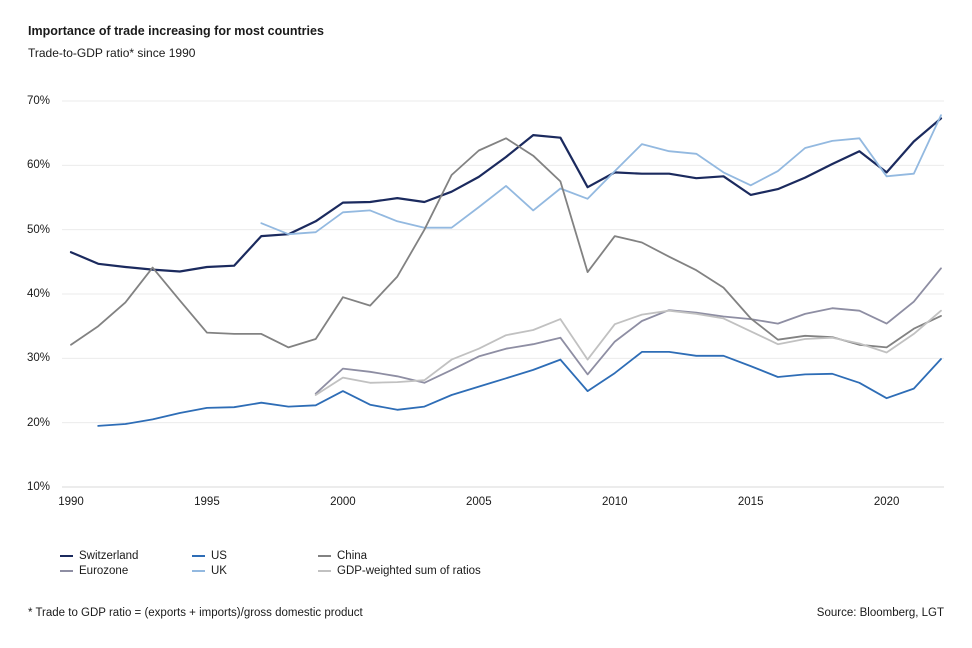 The image size is (972, 648). I want to click on legend-item-uk: UK, so click(255, 570).